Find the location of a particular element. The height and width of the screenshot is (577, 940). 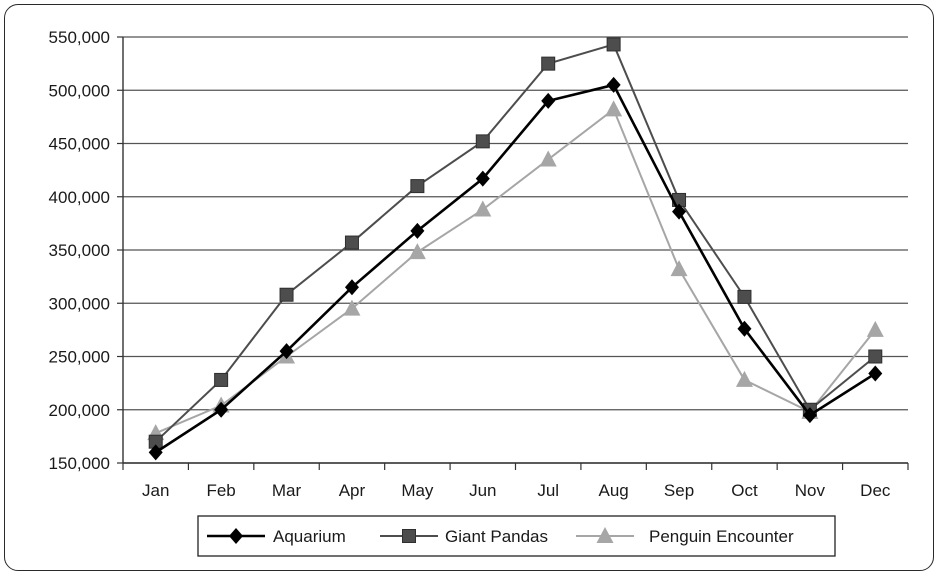

x-tick-label: May is located at coordinates (417, 490).